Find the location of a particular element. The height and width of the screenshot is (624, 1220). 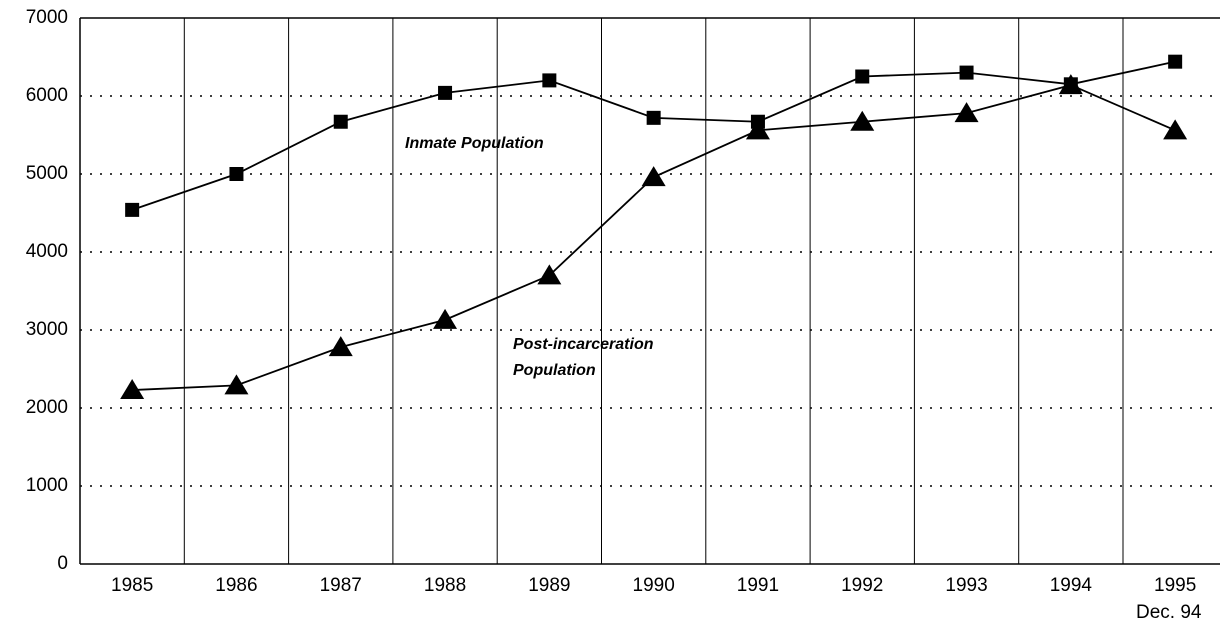

y-tick-label: 2000 is located at coordinates (47, 407).